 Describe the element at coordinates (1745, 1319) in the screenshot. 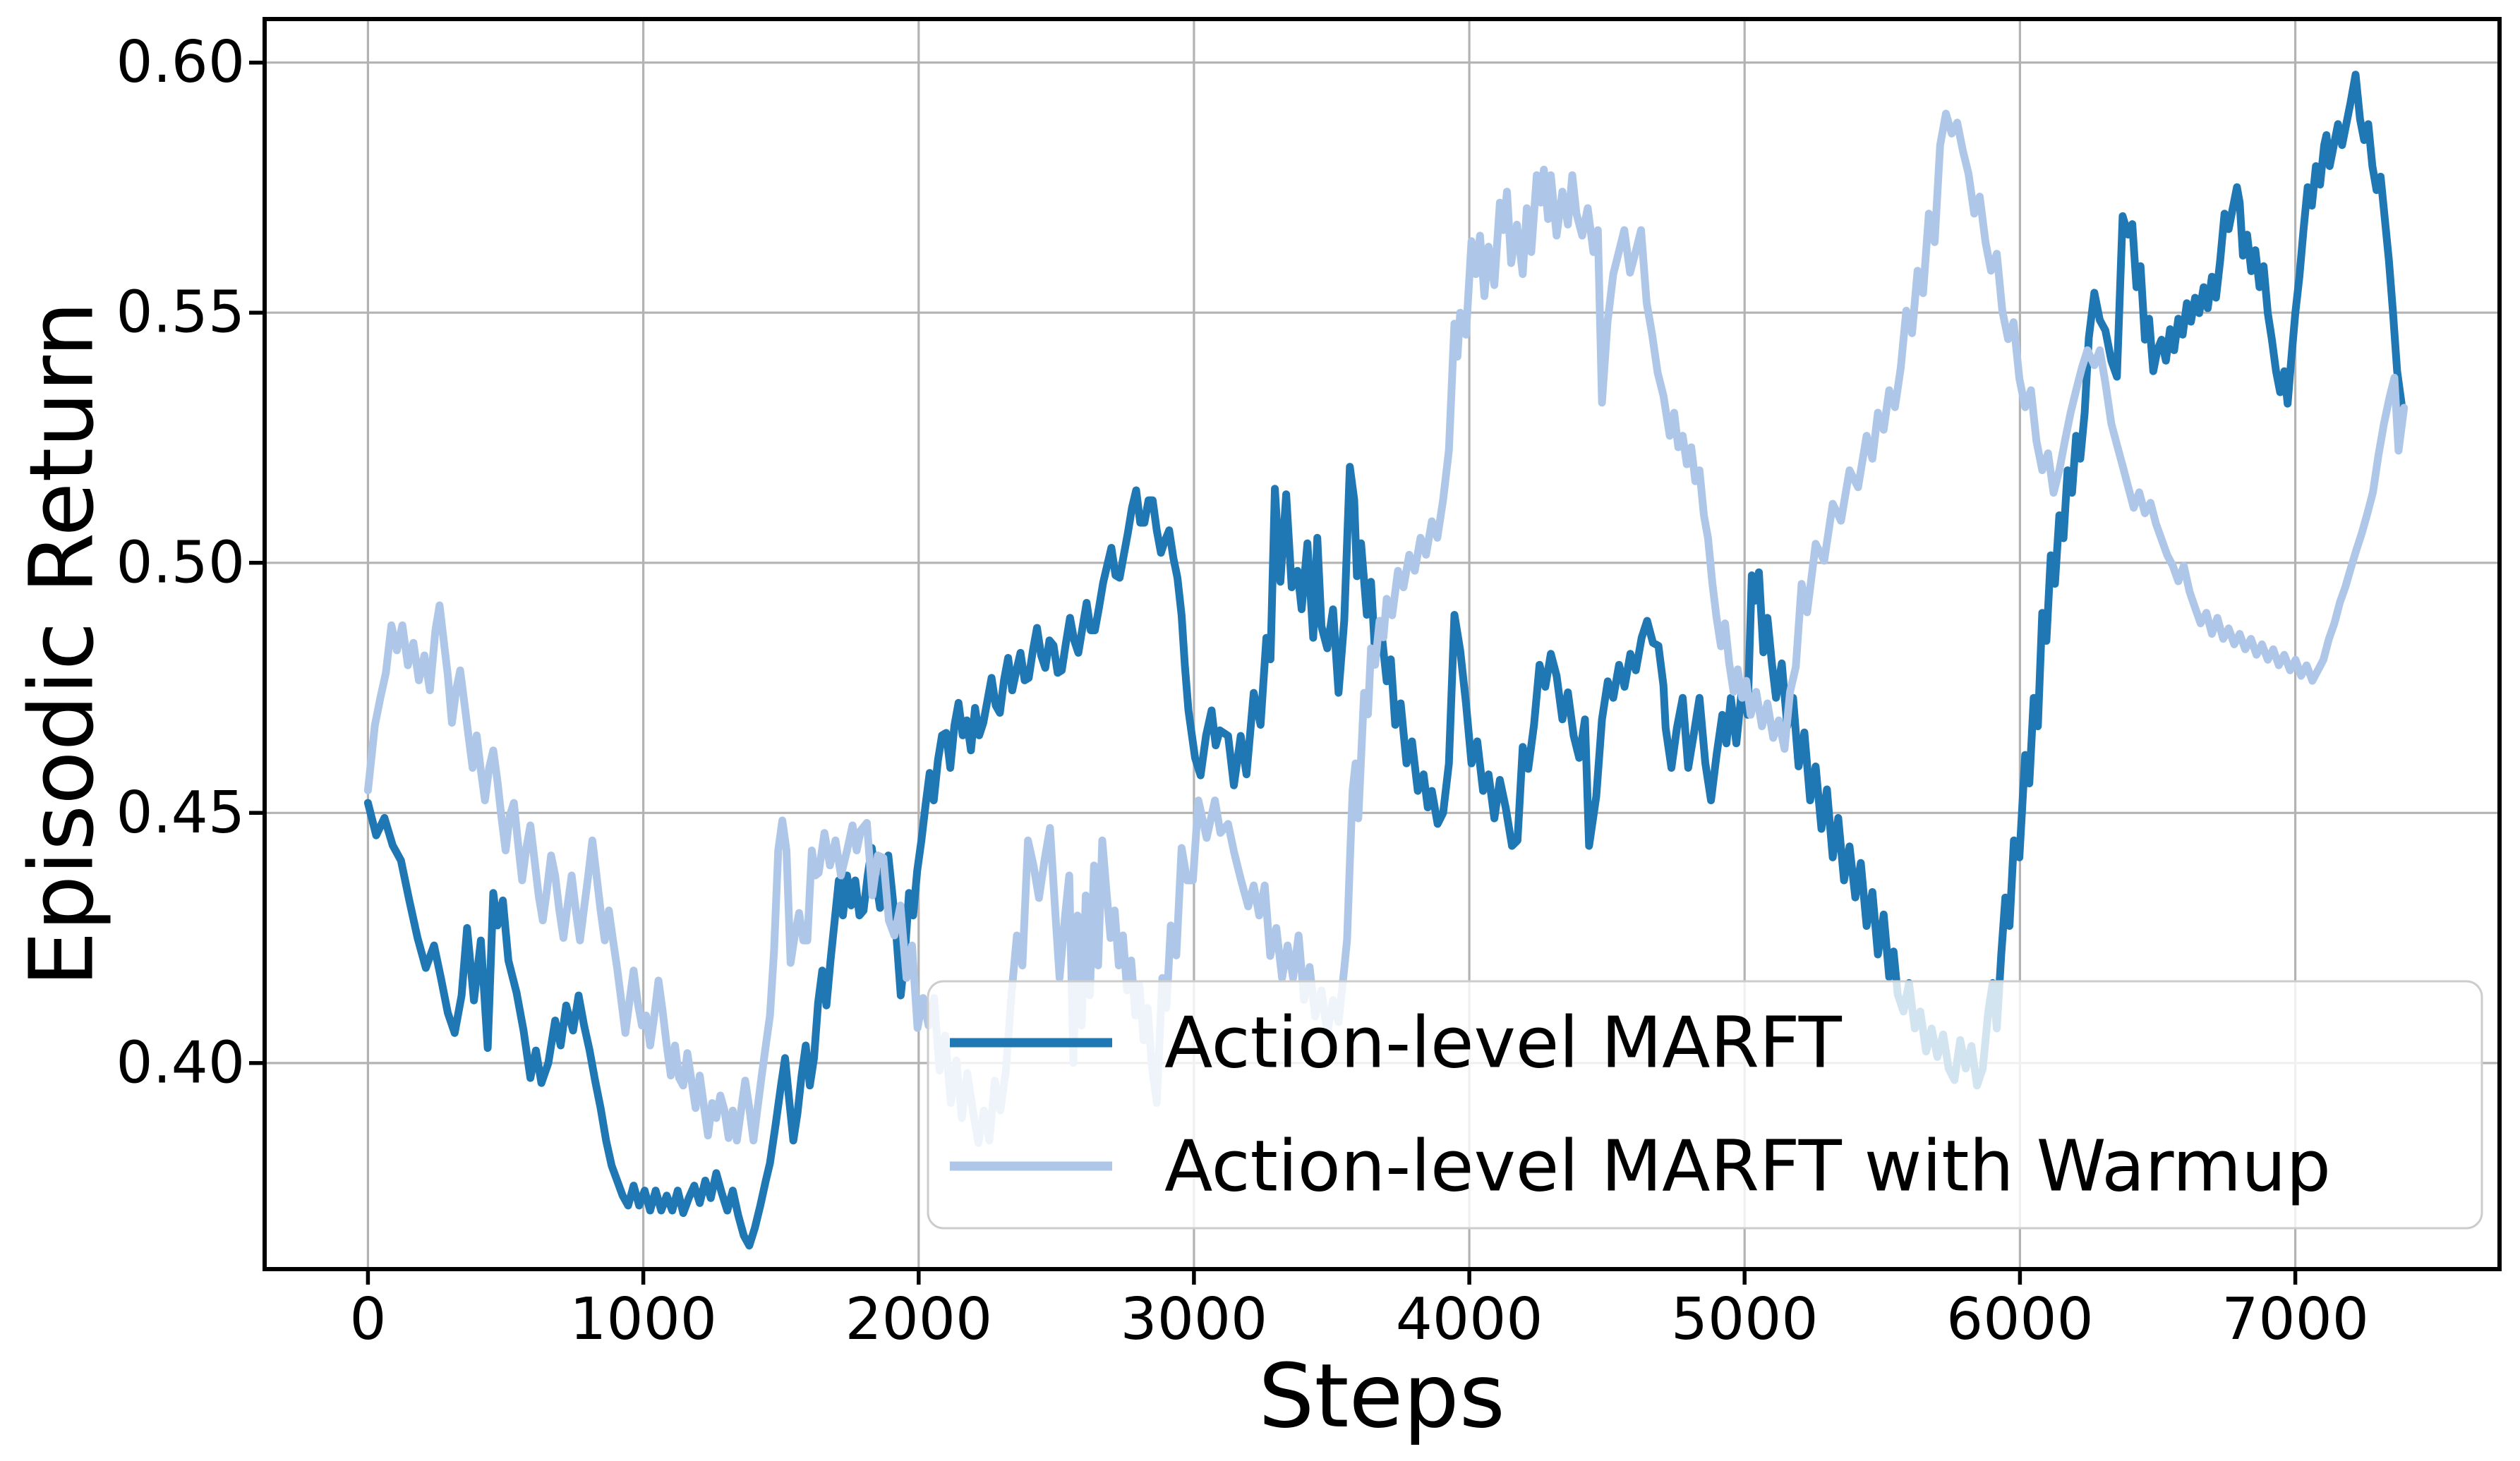

I see `x-tick-label: 5000` at that location.